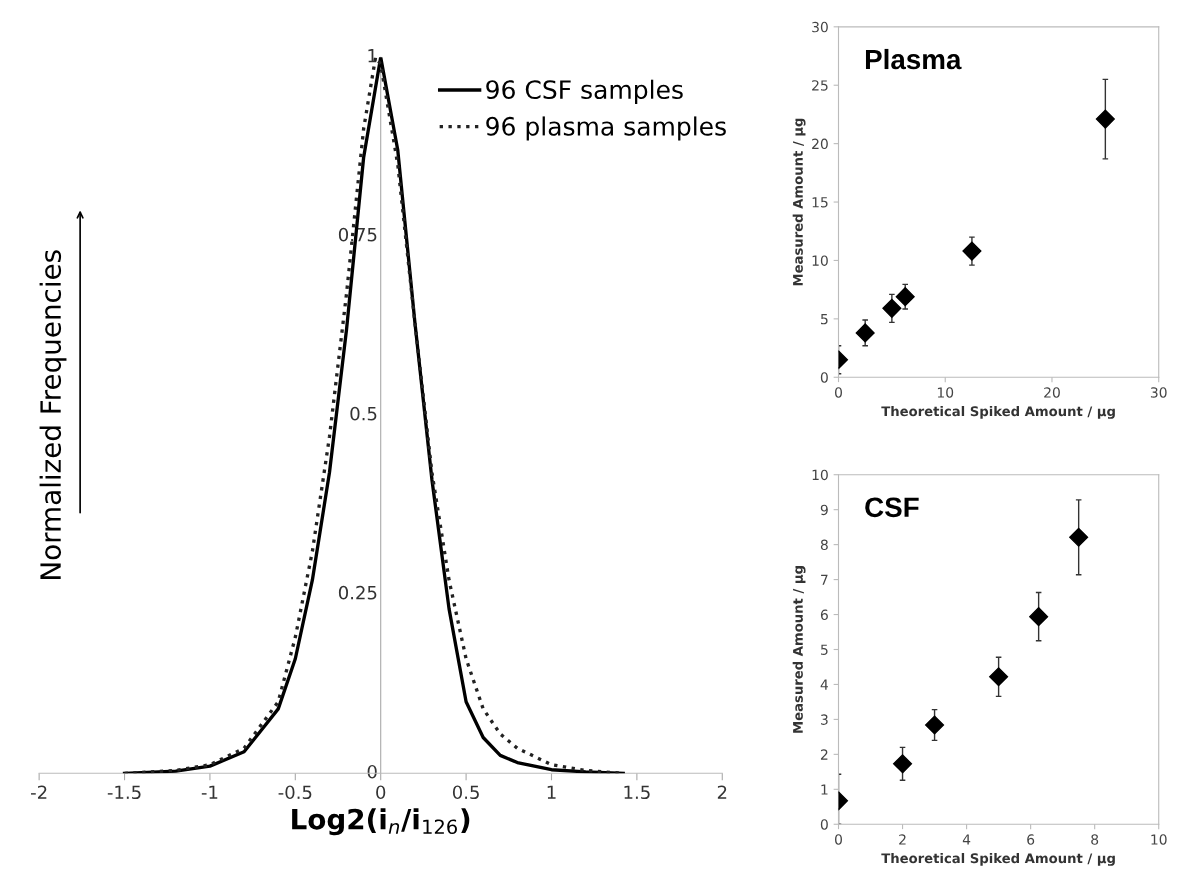 The width and height of the screenshot is (1186, 894). I want to click on y-tick-label: 9, so click(824, 510).